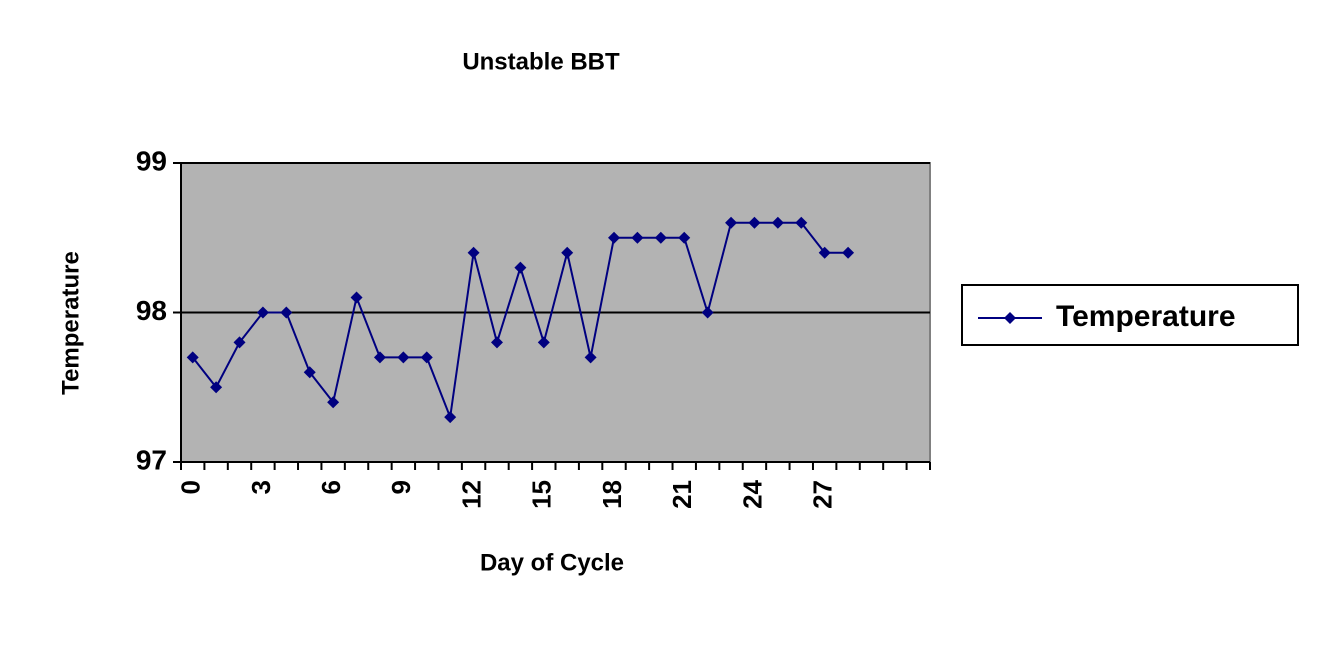 The height and width of the screenshot is (648, 1326). Describe the element at coordinates (471, 494) in the screenshot. I see `x-tick-label: 12` at that location.